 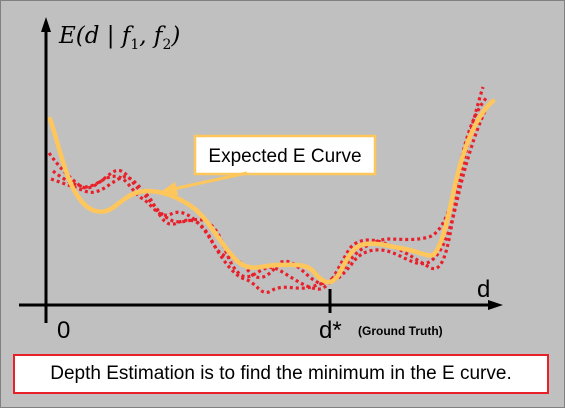 What do you see at coordinates (330, 330) in the screenshot?
I see `dstar-label: d*` at bounding box center [330, 330].